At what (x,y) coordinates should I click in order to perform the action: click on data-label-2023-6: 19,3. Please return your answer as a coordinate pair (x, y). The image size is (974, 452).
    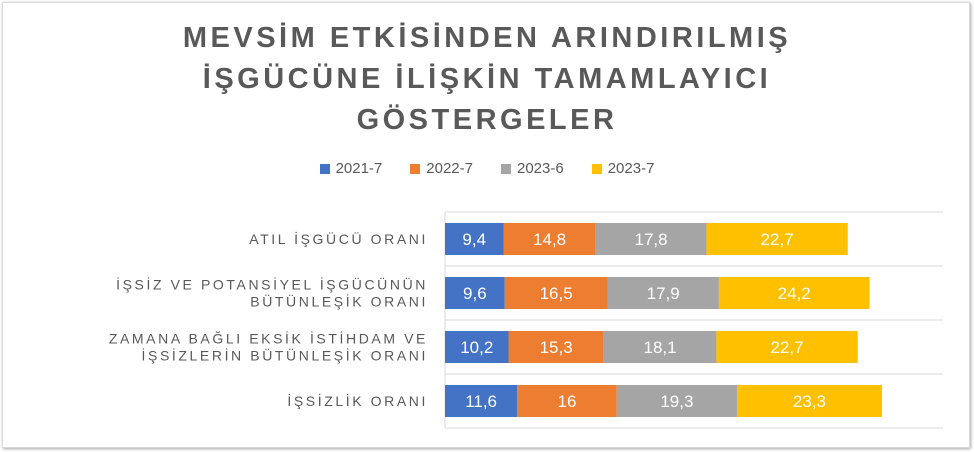
    Looking at the image, I should click on (676, 401).